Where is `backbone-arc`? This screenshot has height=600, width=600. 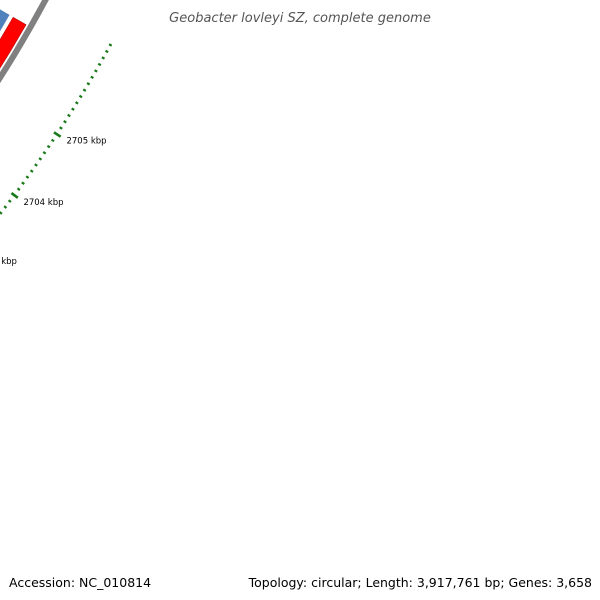
backbone-arc is located at coordinates (24, 42).